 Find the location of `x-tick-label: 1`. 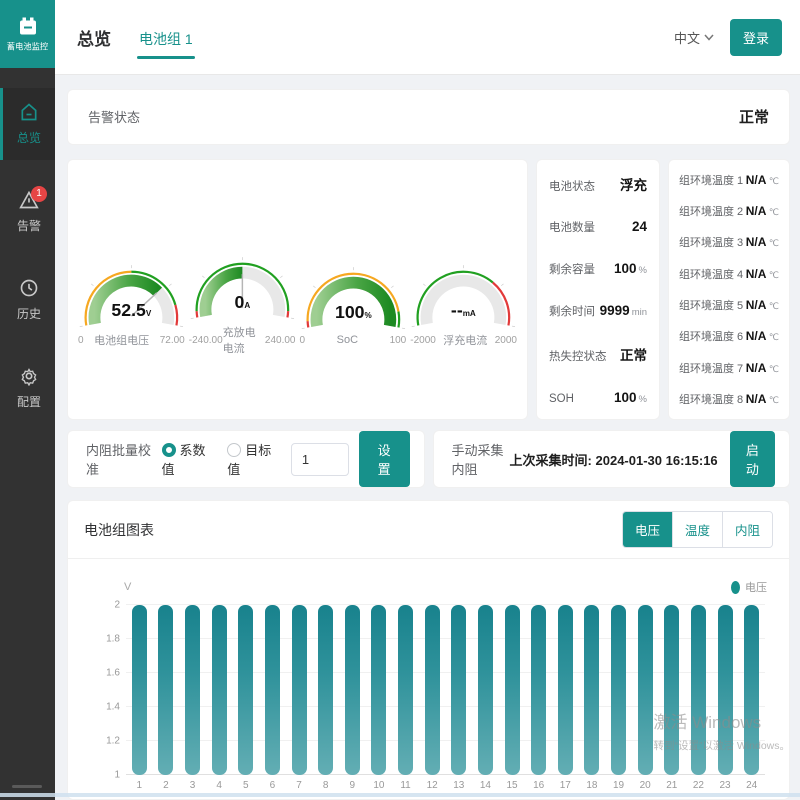

x-tick-label: 1 is located at coordinates (139, 785).